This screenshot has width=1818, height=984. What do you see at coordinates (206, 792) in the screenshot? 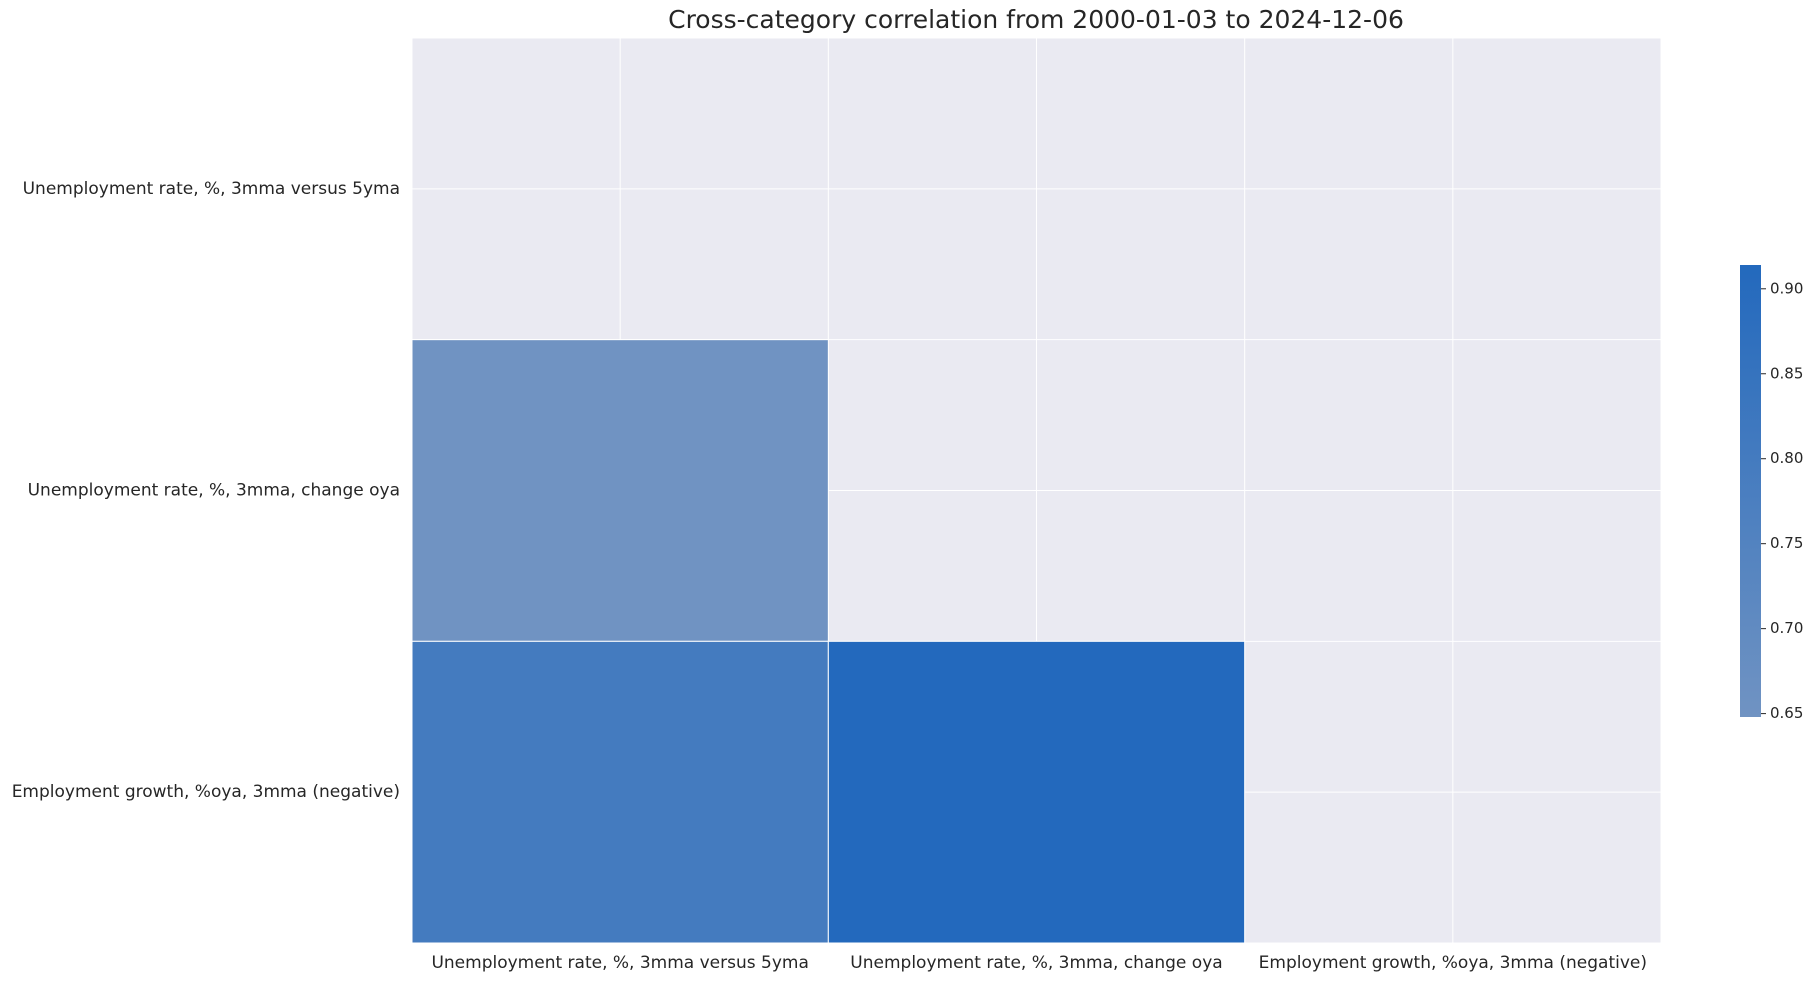
I see `y-tick-label: Employment growth, %oya, 3mma (negative)` at bounding box center [206, 792].